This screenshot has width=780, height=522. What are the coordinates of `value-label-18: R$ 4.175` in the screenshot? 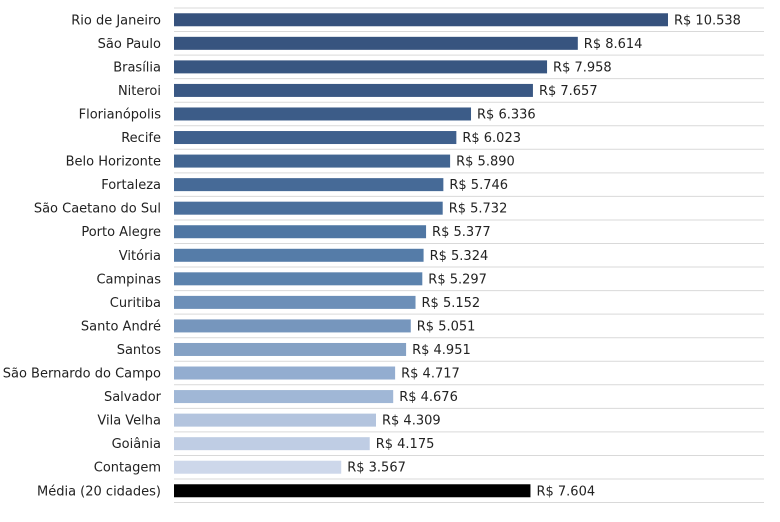 It's located at (405, 444).